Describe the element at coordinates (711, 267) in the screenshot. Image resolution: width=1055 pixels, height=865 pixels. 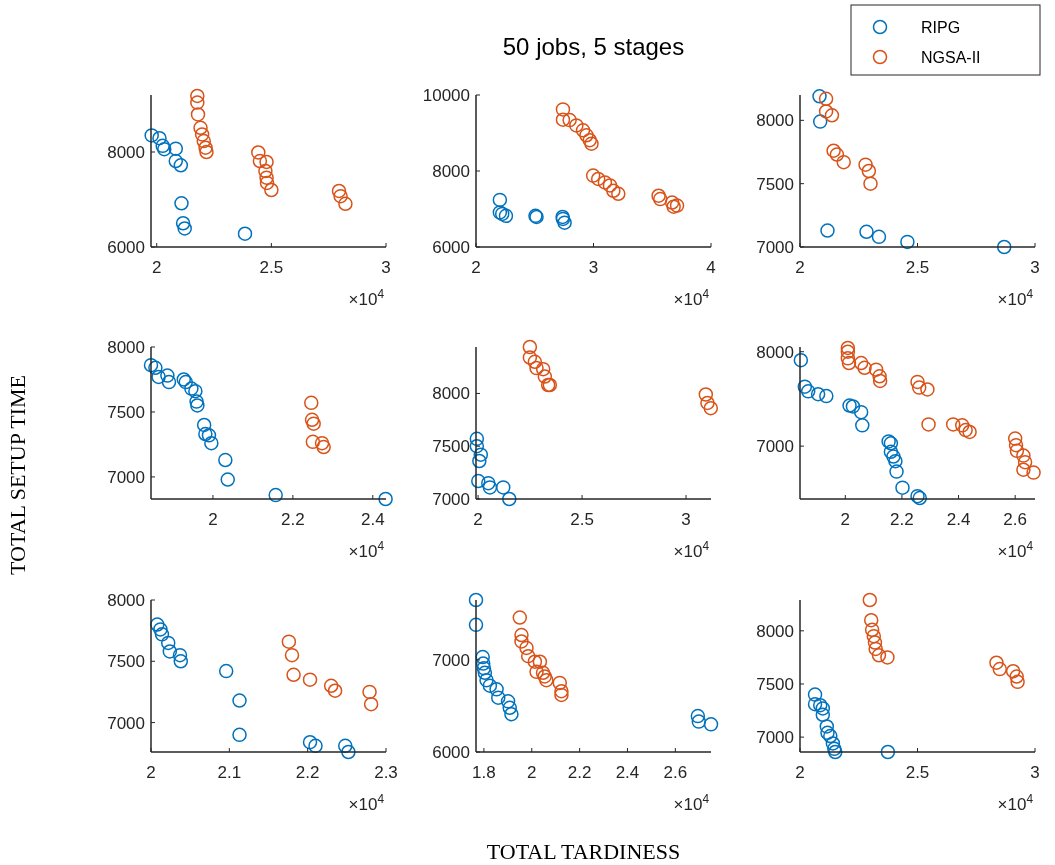
I see `x-tick-label: 4` at that location.